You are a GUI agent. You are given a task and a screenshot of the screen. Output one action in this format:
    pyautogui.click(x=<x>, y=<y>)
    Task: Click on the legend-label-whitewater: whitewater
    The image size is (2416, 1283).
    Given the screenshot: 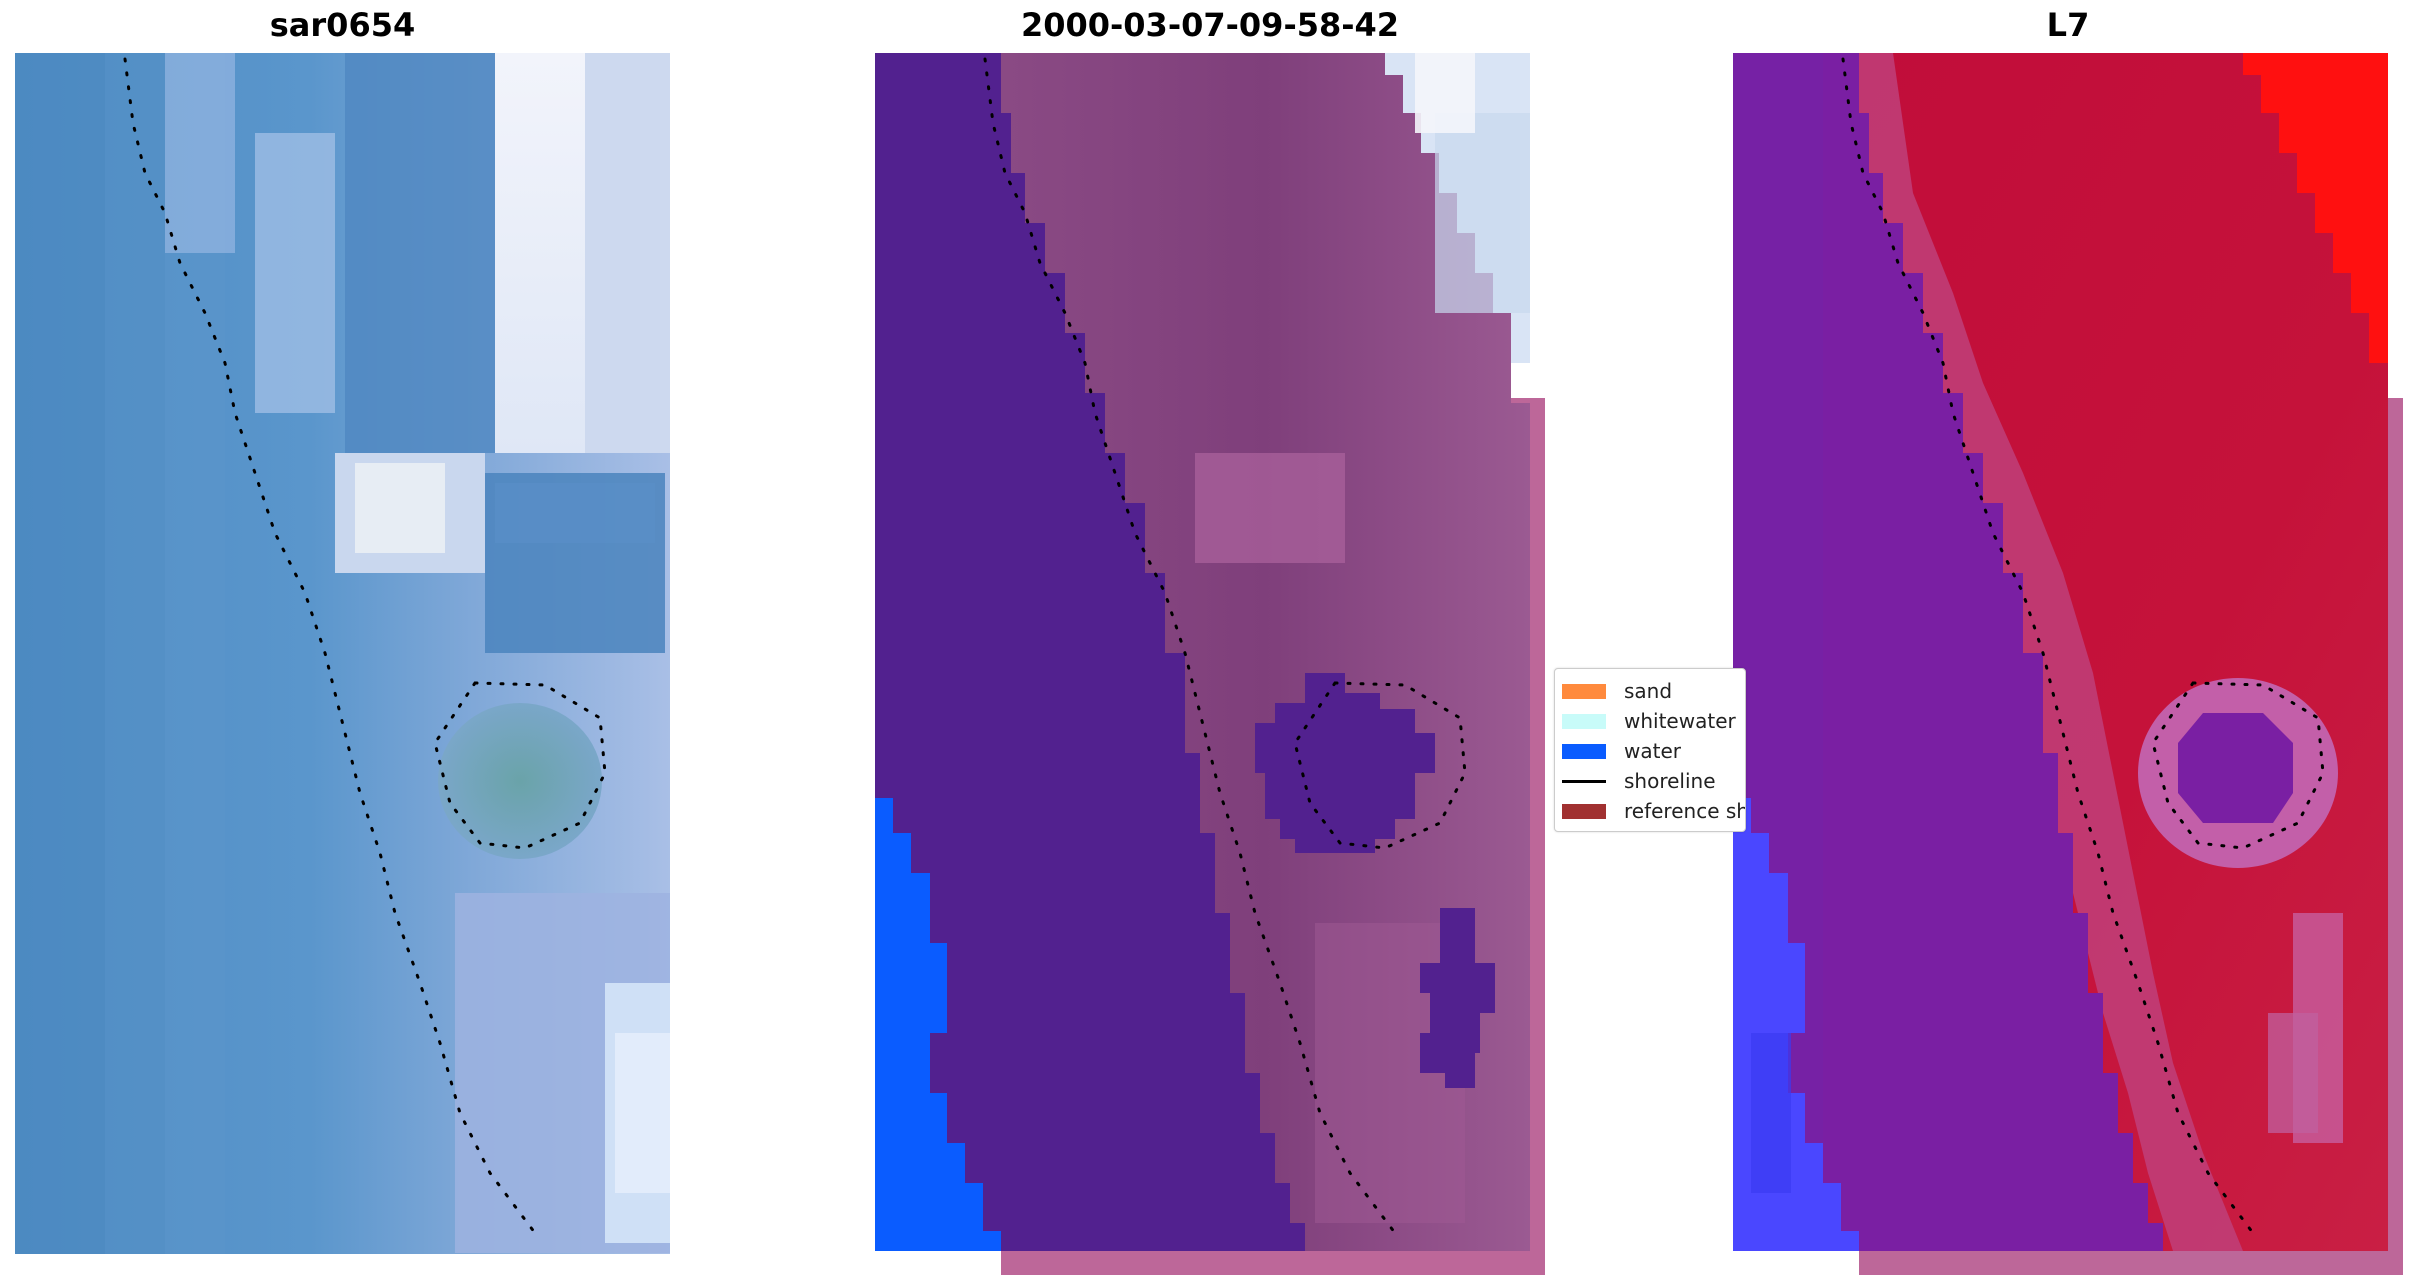 What is the action you would take?
    pyautogui.click(x=1680, y=721)
    